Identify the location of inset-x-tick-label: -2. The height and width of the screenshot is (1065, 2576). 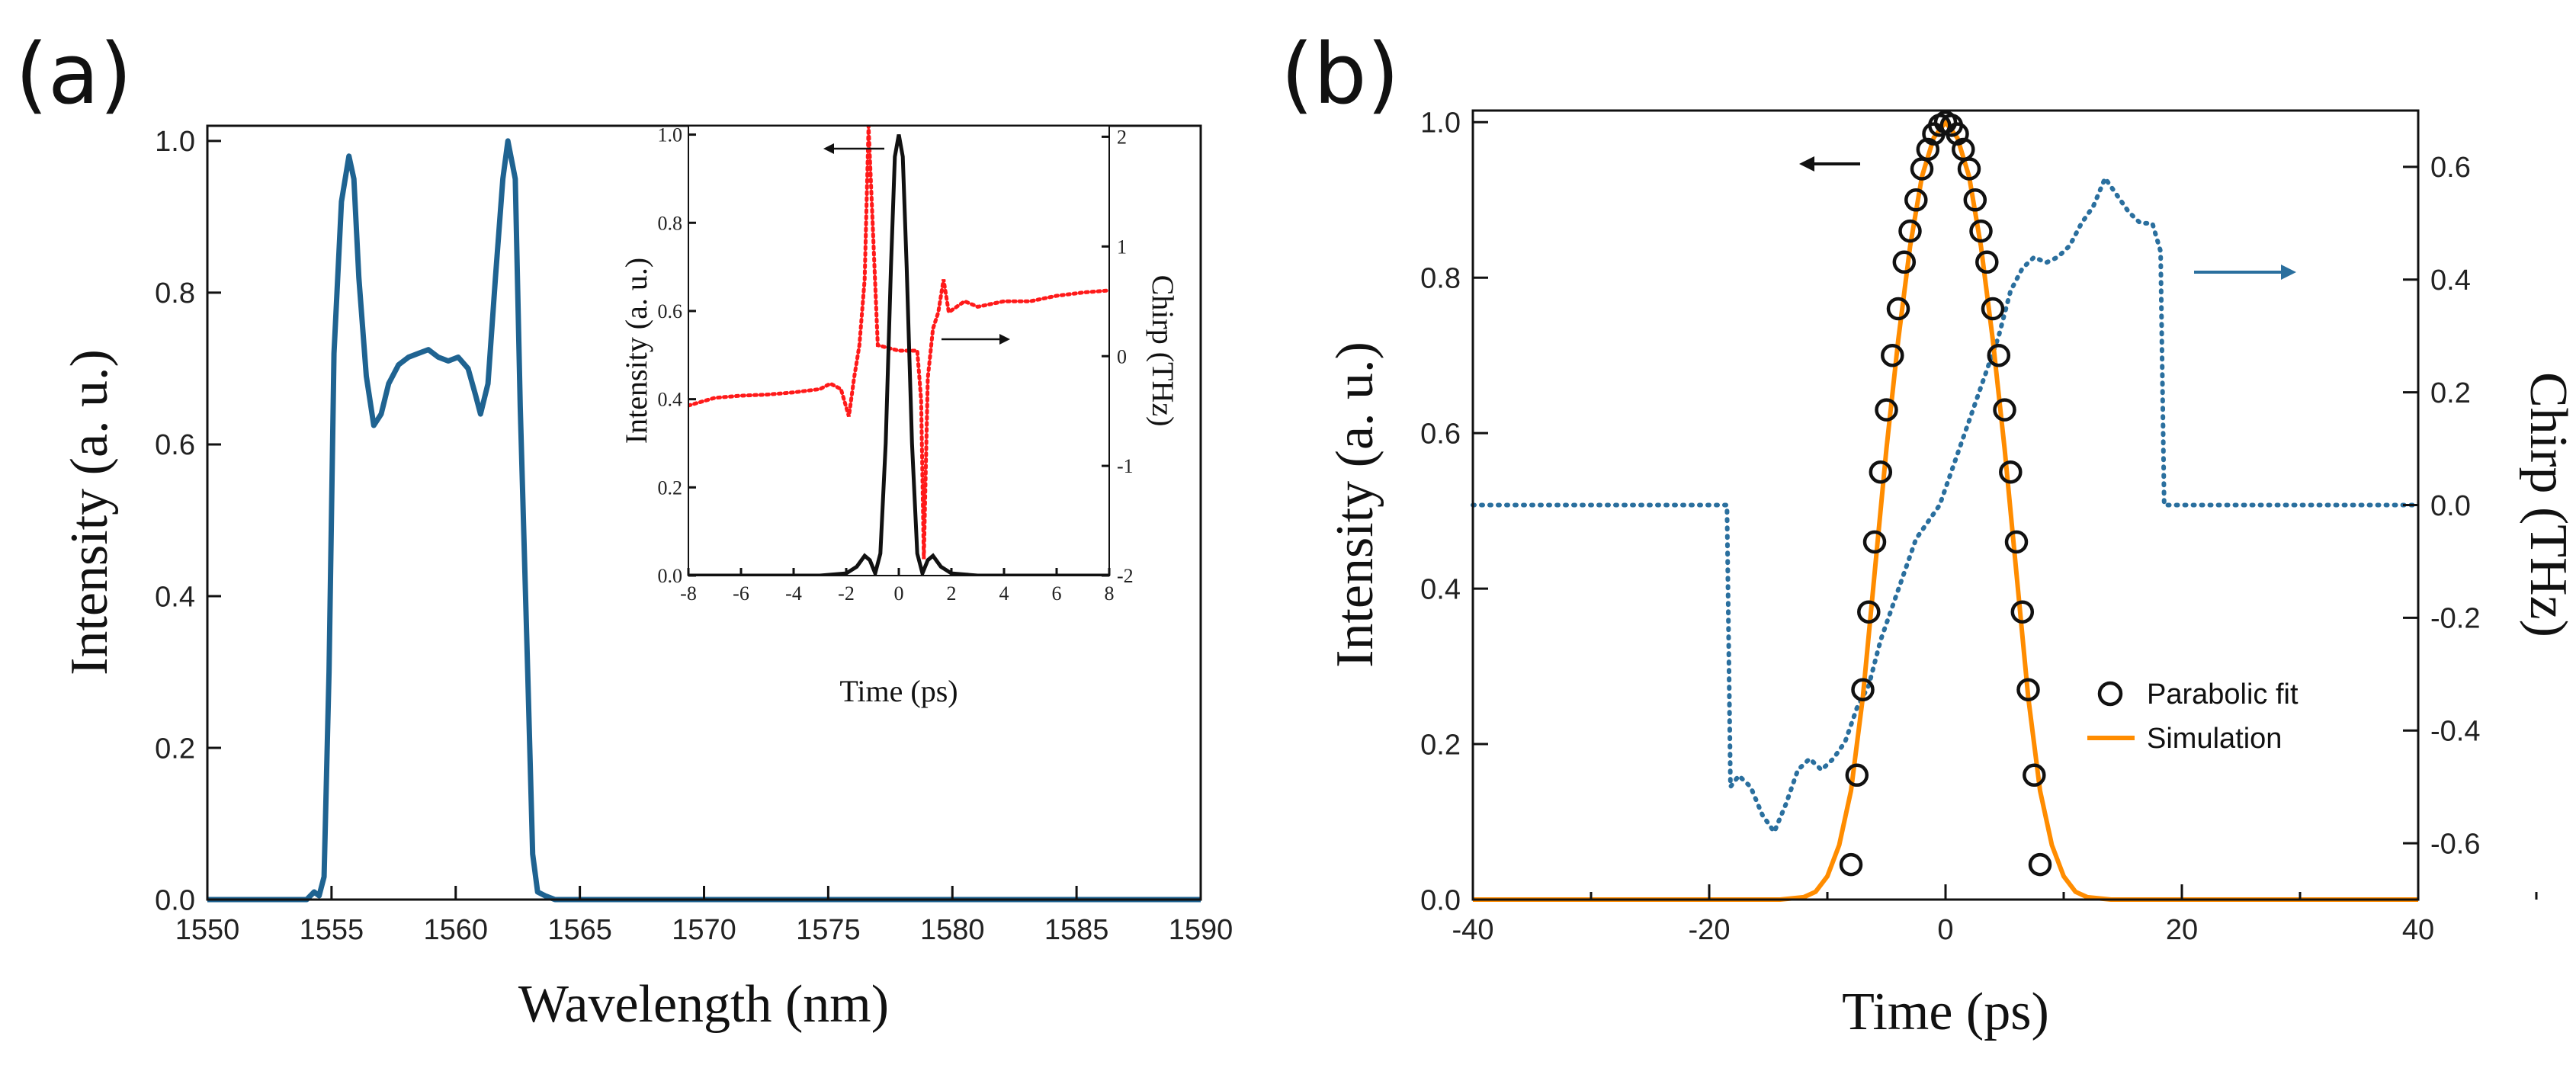
(846, 593).